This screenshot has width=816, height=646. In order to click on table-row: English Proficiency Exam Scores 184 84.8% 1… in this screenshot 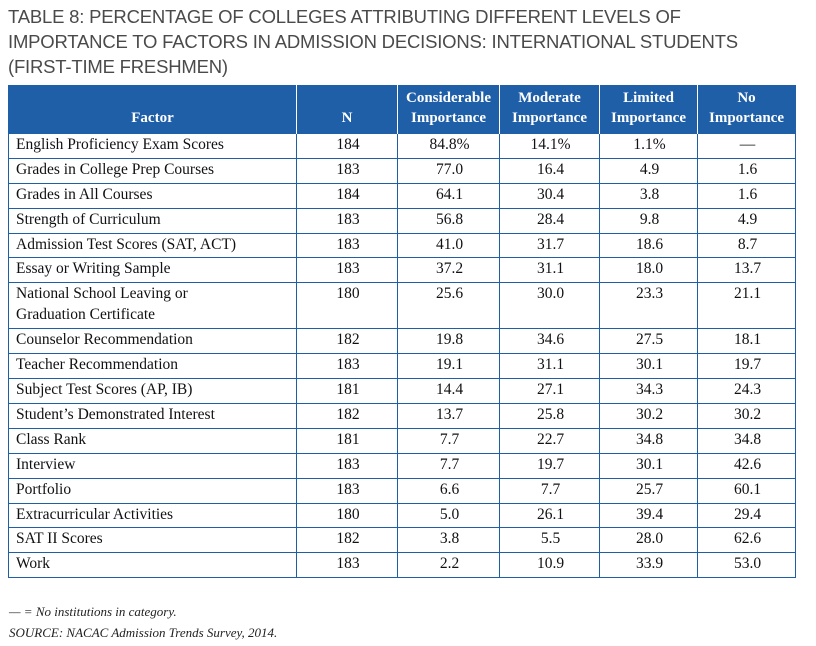, I will do `click(402, 146)`.